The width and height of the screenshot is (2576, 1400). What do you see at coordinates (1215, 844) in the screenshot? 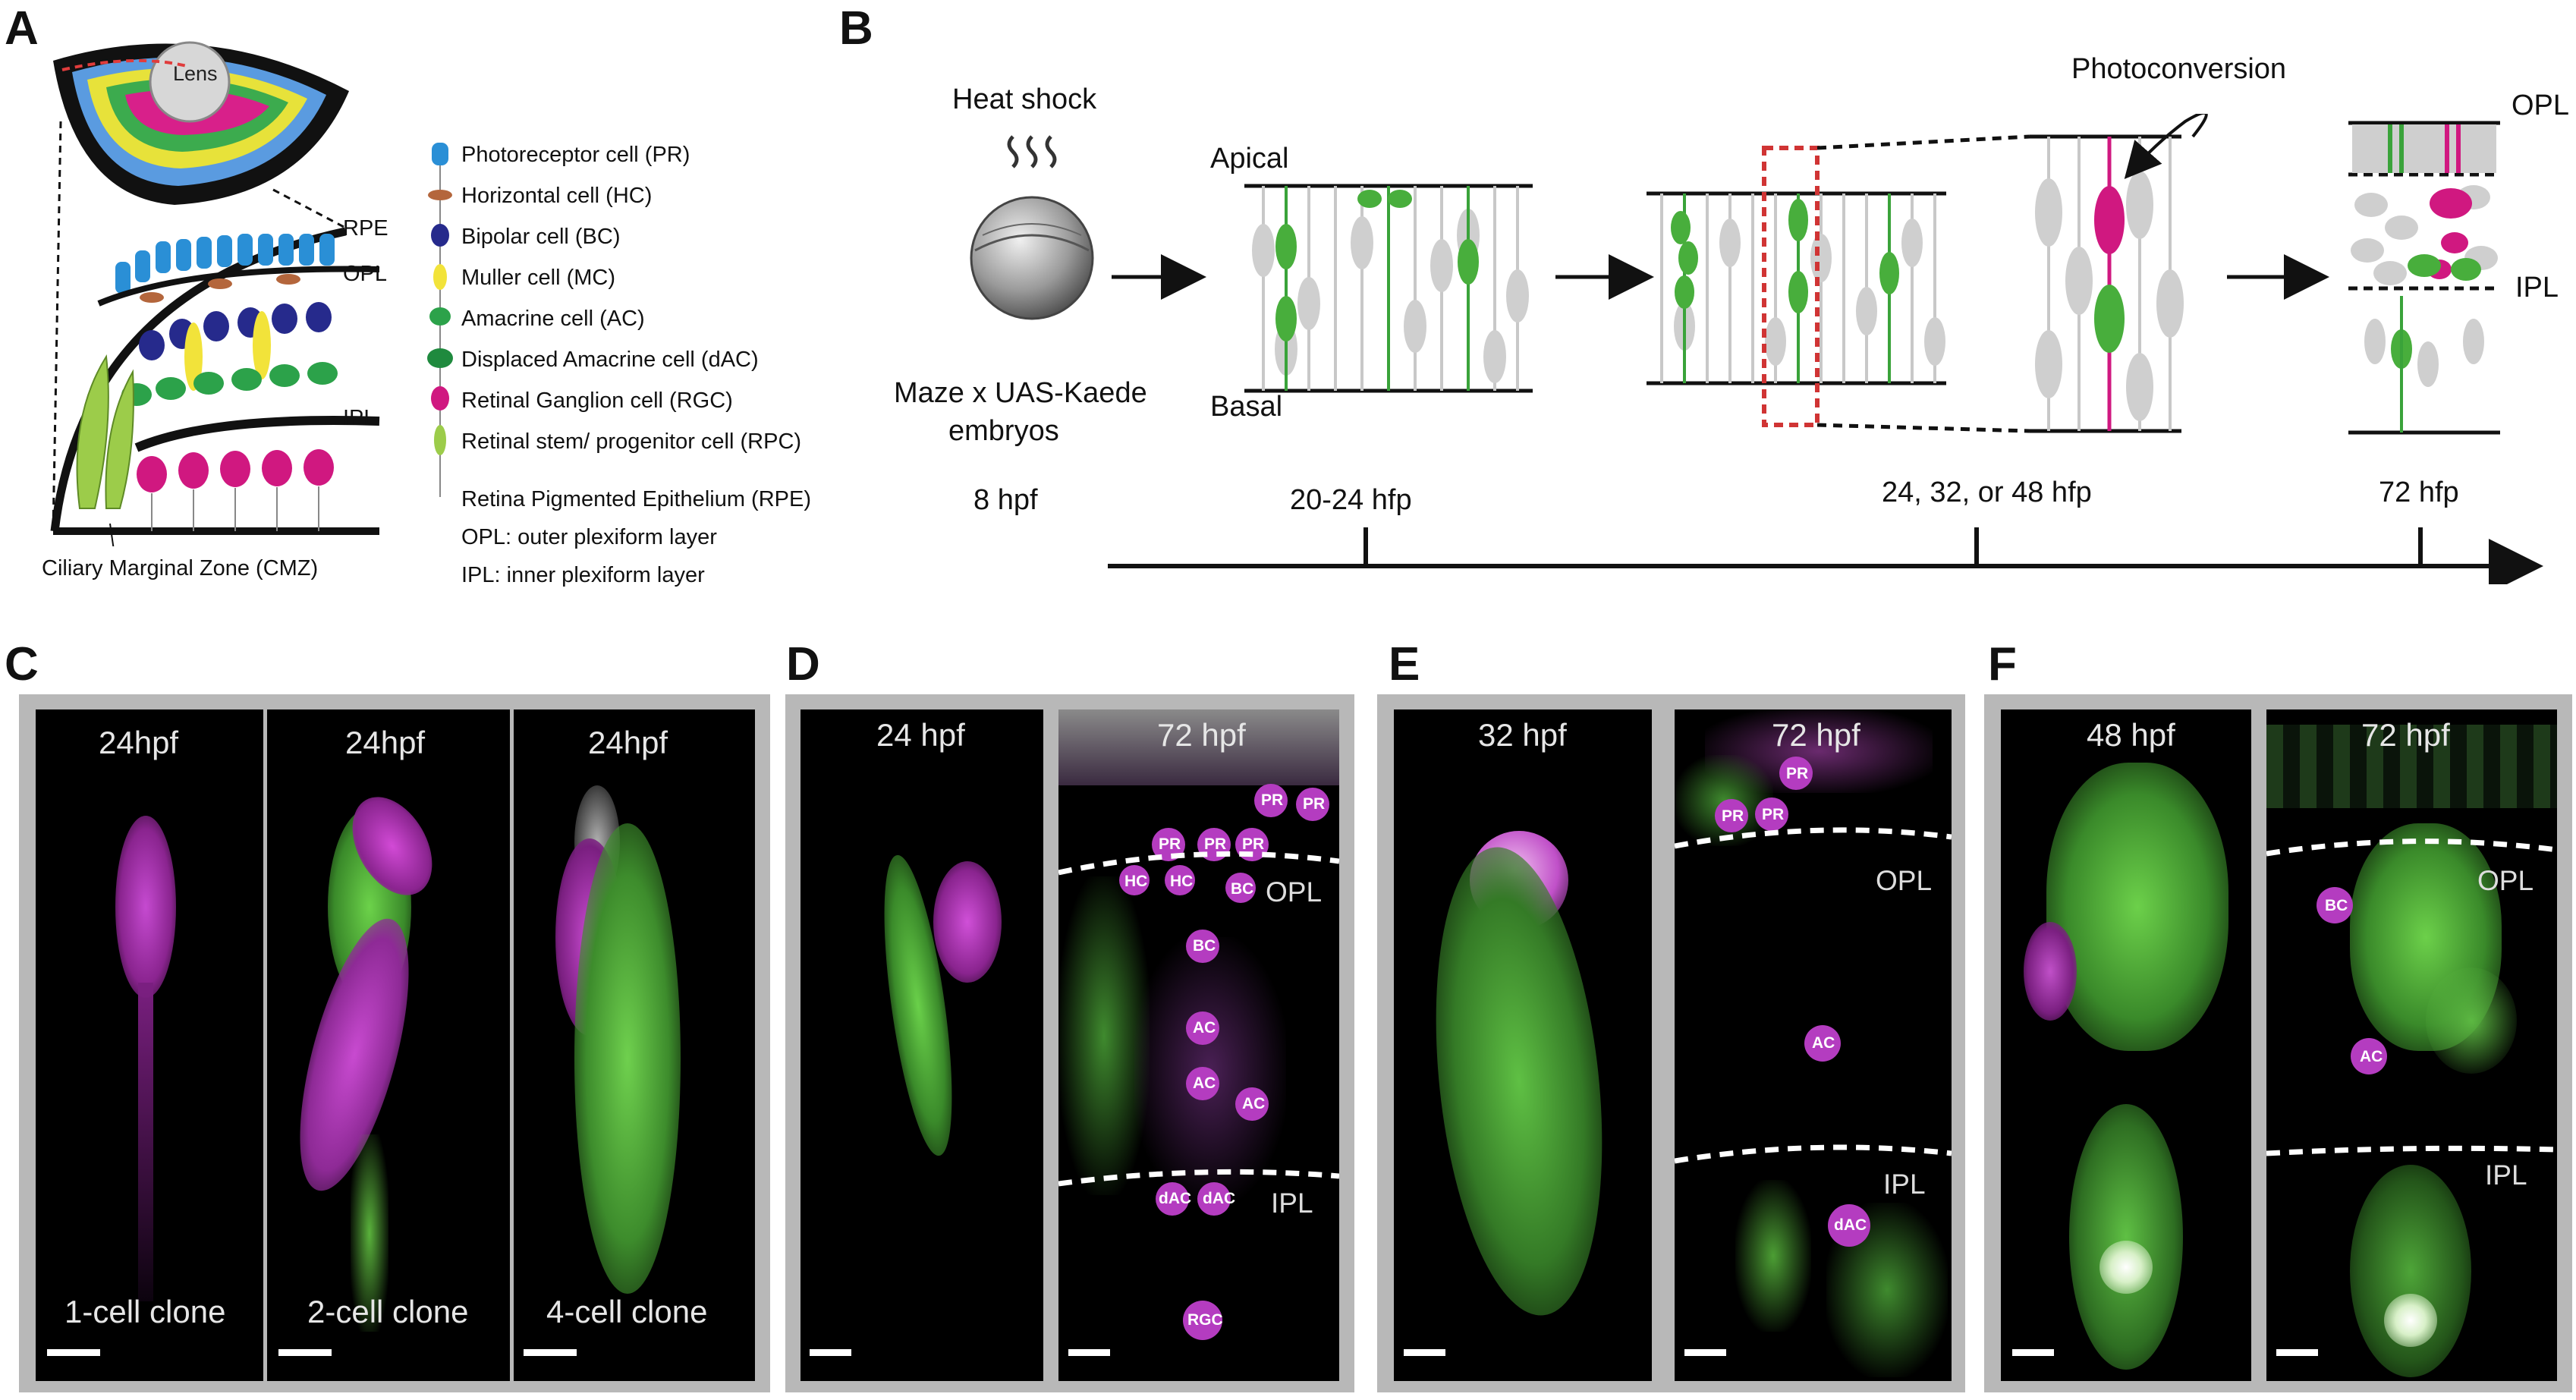
I see `panel-d-cell-pr-2: PR` at bounding box center [1215, 844].